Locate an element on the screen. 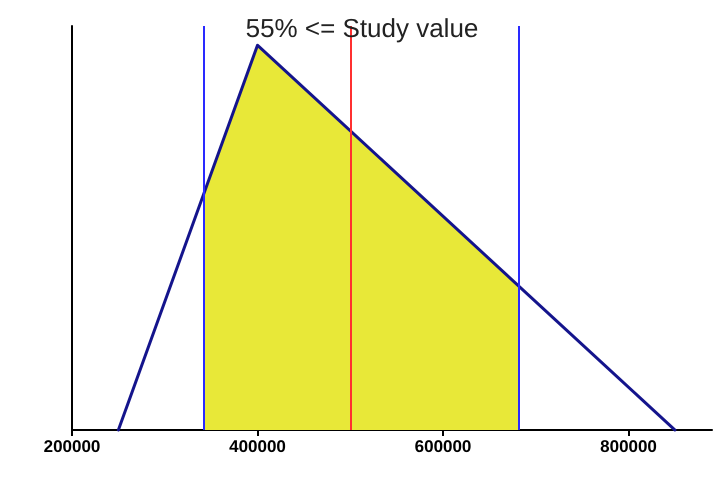 The image size is (724, 486). x-tick-label: 200000 is located at coordinates (72, 446).